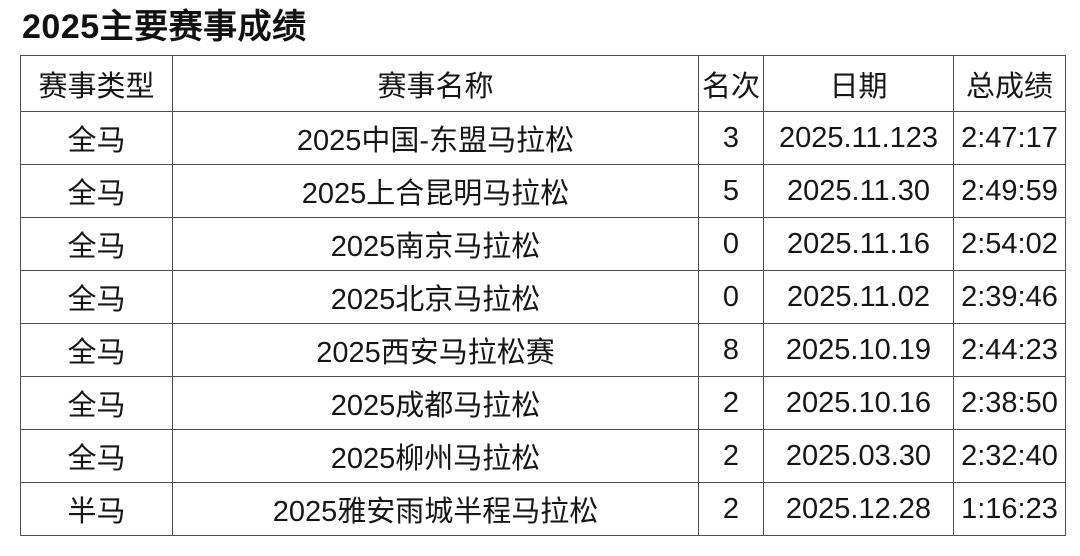  Describe the element at coordinates (435, 84) in the screenshot. I see `header-race-name: 赛事名称` at that location.